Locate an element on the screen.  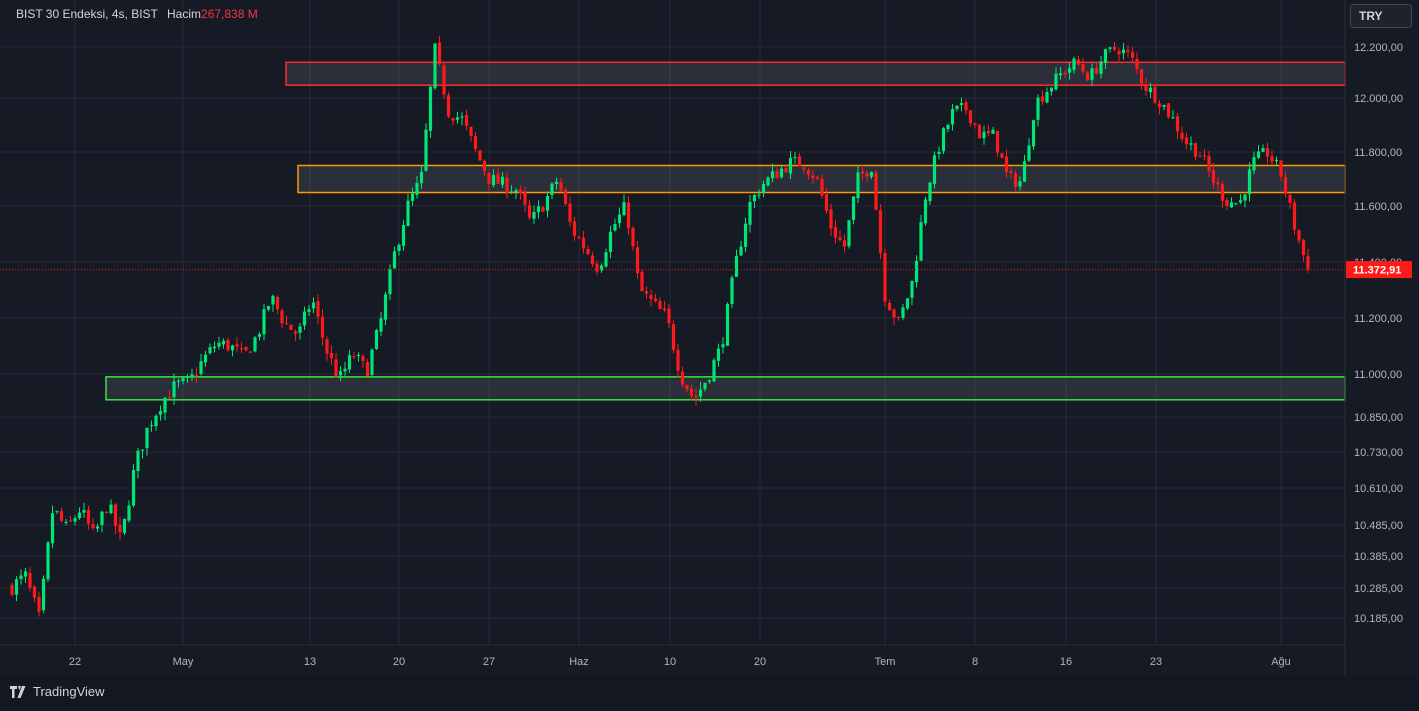
time-axis: 22 May 13 20 27 Haz 10 20 Tem 8 16 23 Ağu is located at coordinates (680, 662).